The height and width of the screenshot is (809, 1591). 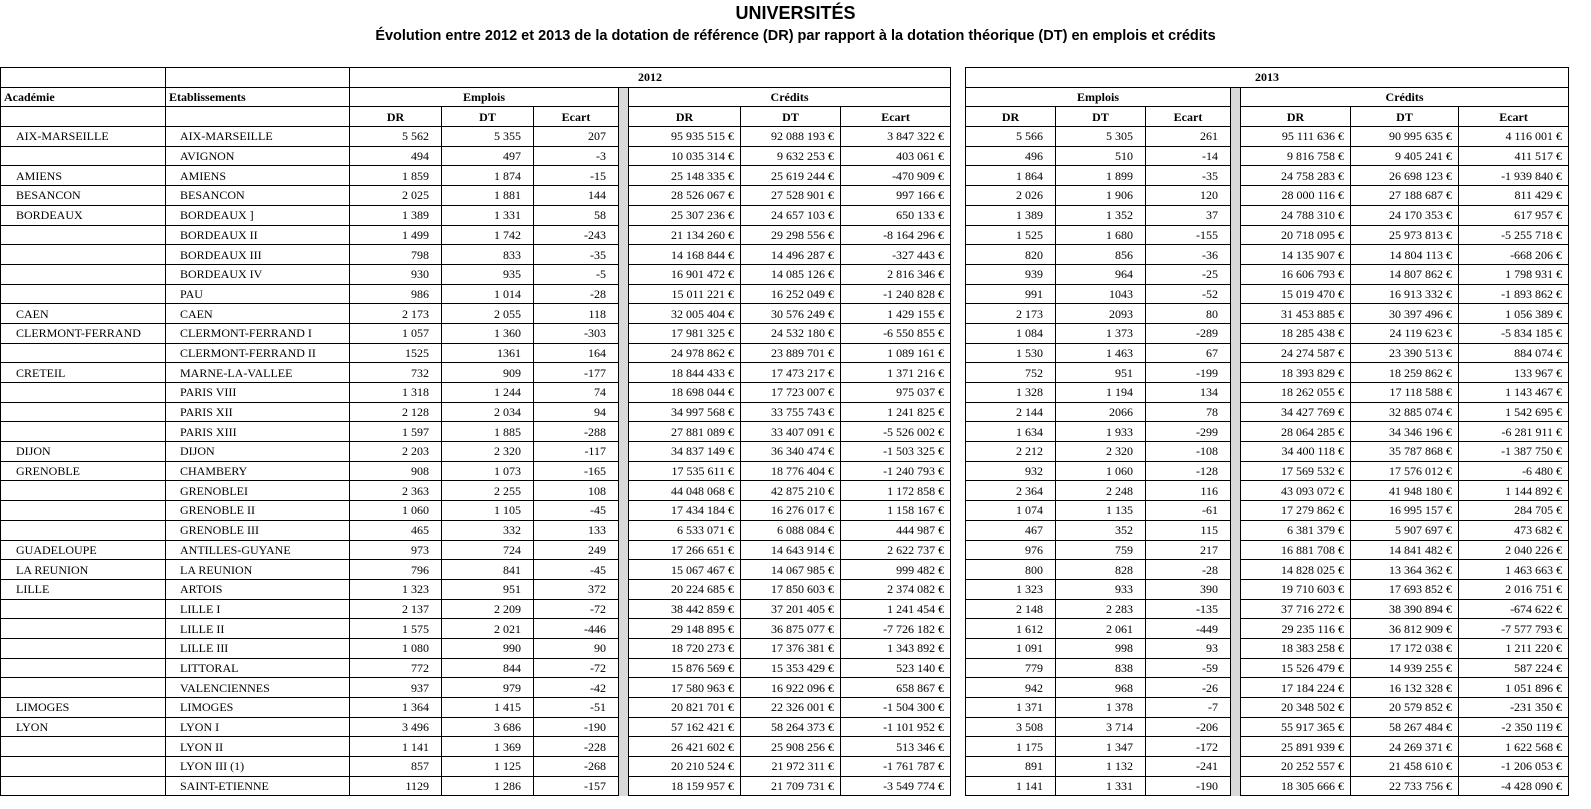 I want to click on credits-dt-cell: 14 496 287 €, so click(x=790, y=254).